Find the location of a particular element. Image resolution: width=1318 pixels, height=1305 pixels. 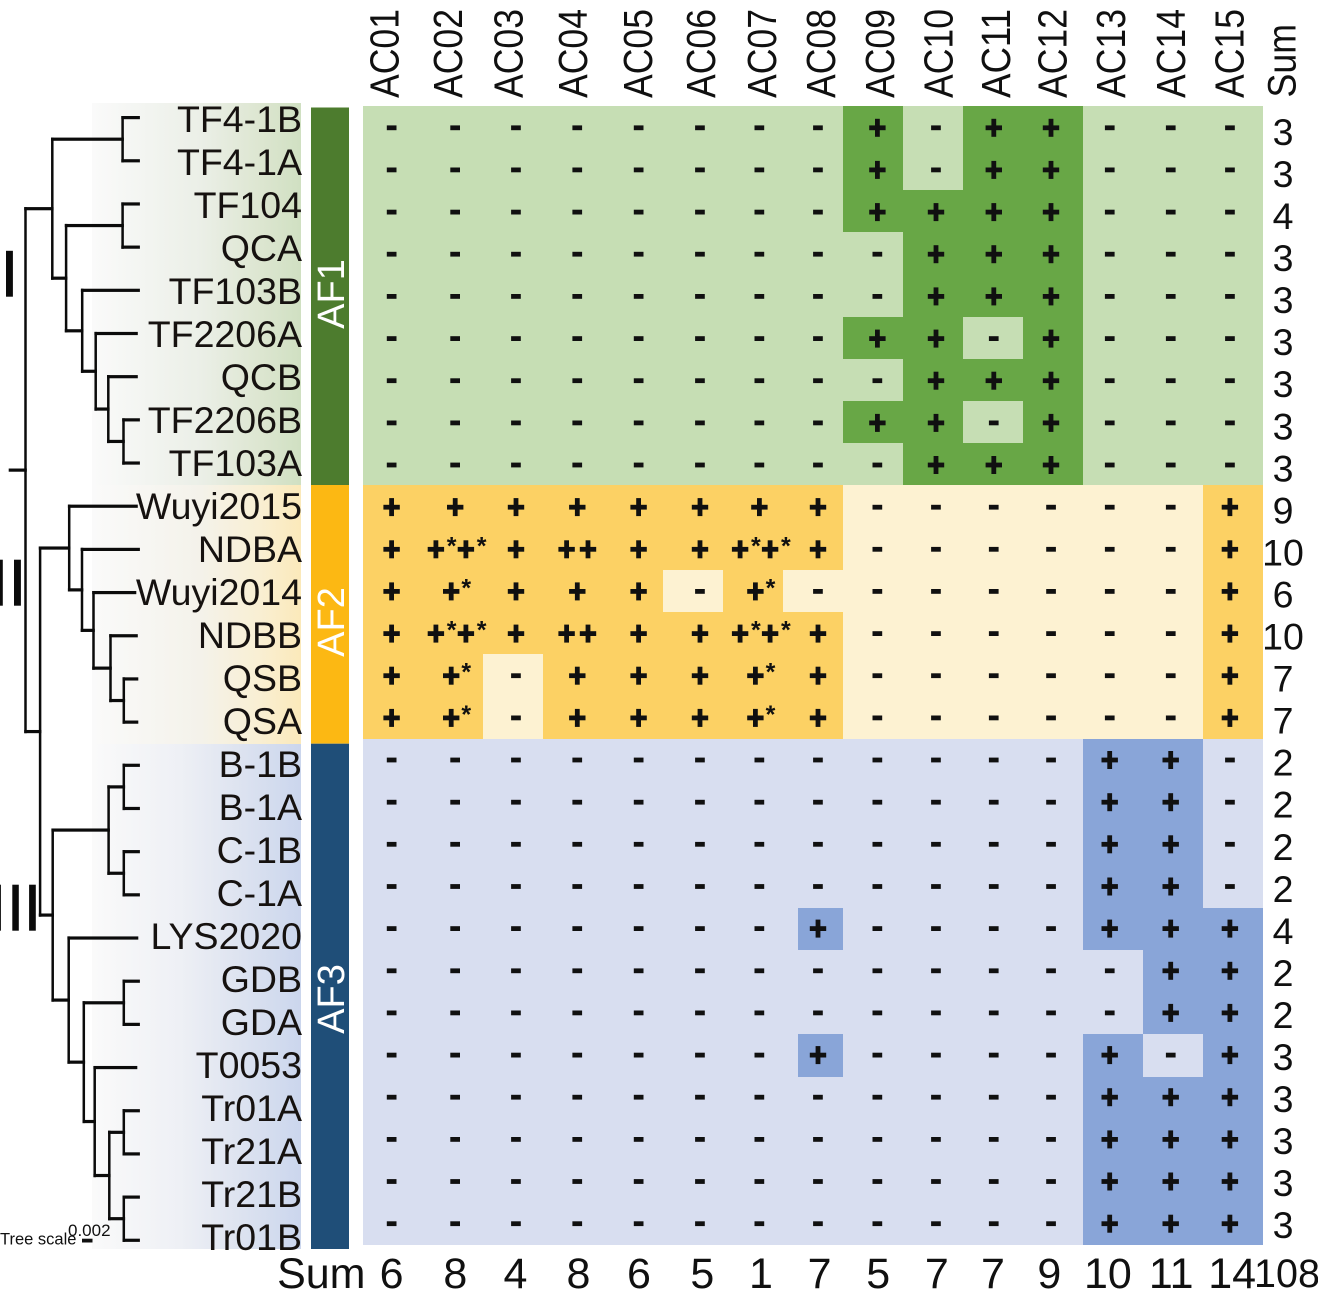

svg-text: AC13 is located at coordinates (1111, 53).